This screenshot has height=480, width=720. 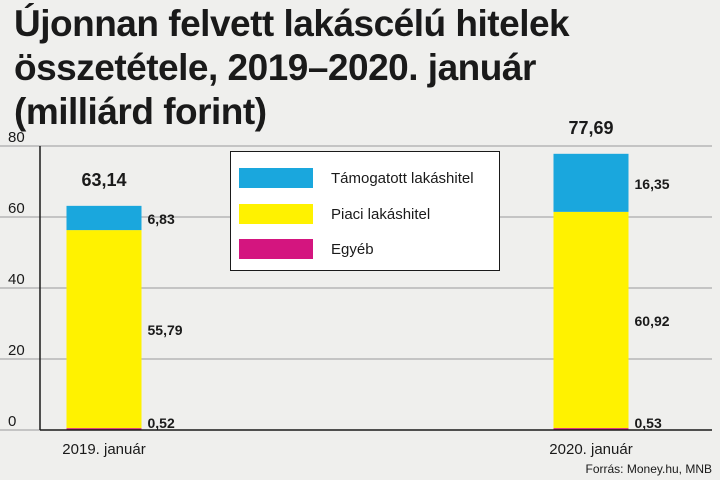 What do you see at coordinates (652, 184) in the screenshot?
I see `data-label: 16,35` at bounding box center [652, 184].